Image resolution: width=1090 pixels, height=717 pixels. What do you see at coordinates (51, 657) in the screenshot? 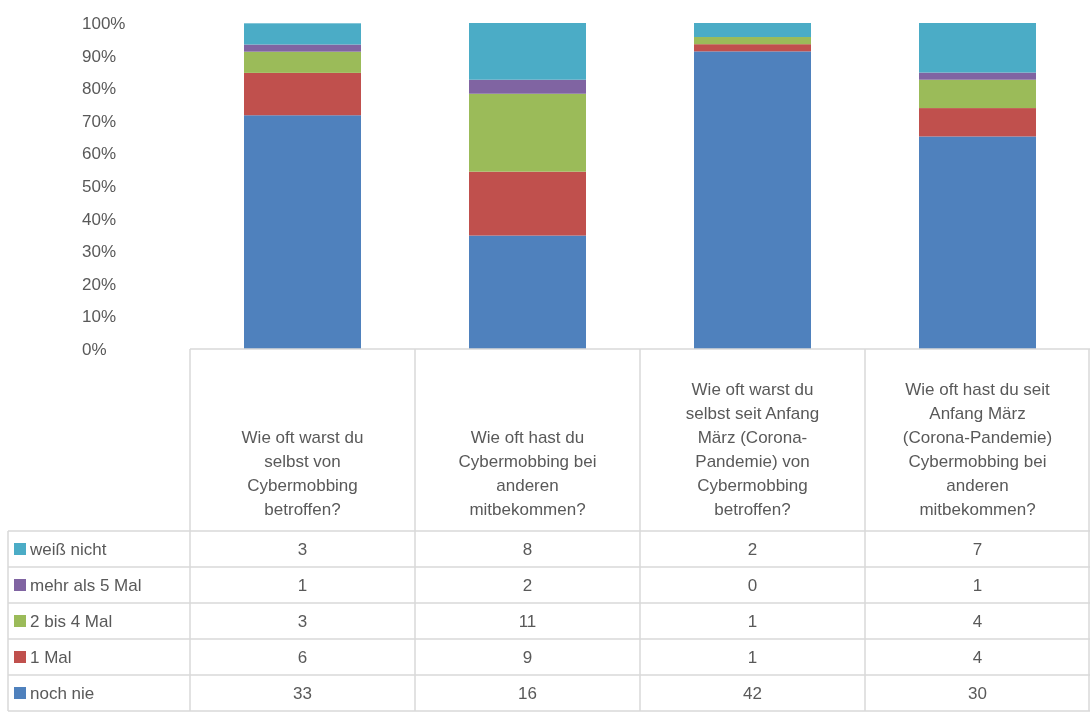
I see `legend-label: 1 Mal` at bounding box center [51, 657].